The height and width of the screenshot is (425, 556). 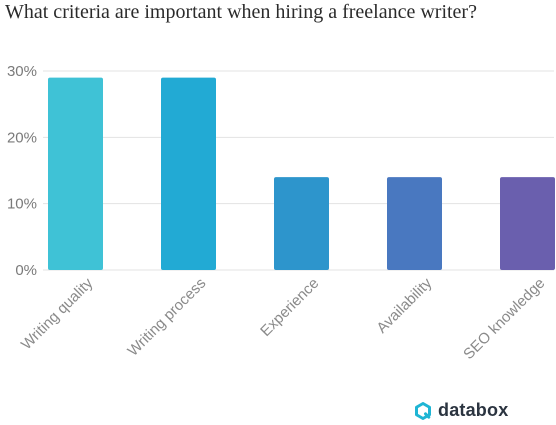 What do you see at coordinates (301, 223) in the screenshot?
I see `bar-experience` at bounding box center [301, 223].